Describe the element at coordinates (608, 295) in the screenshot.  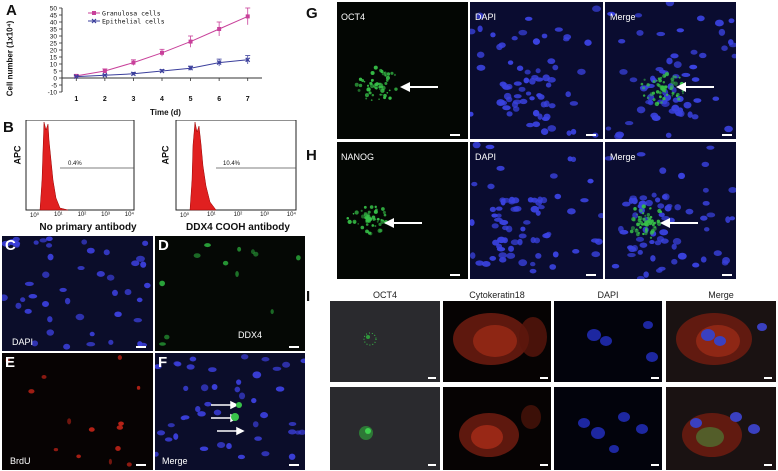
I see `header-i-dapi: DAPI` at that location.